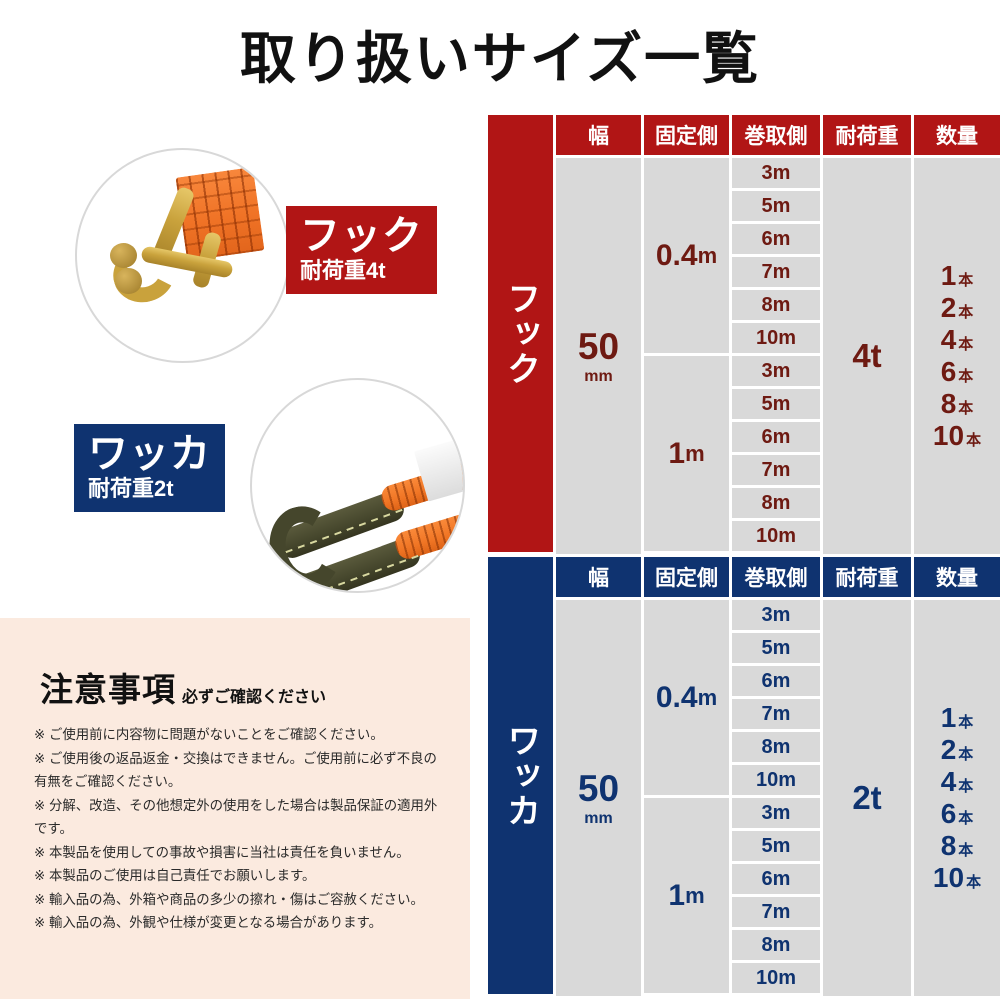 The height and width of the screenshot is (999, 1000). I want to click on table-header-cell: 巻取側, so click(776, 577).